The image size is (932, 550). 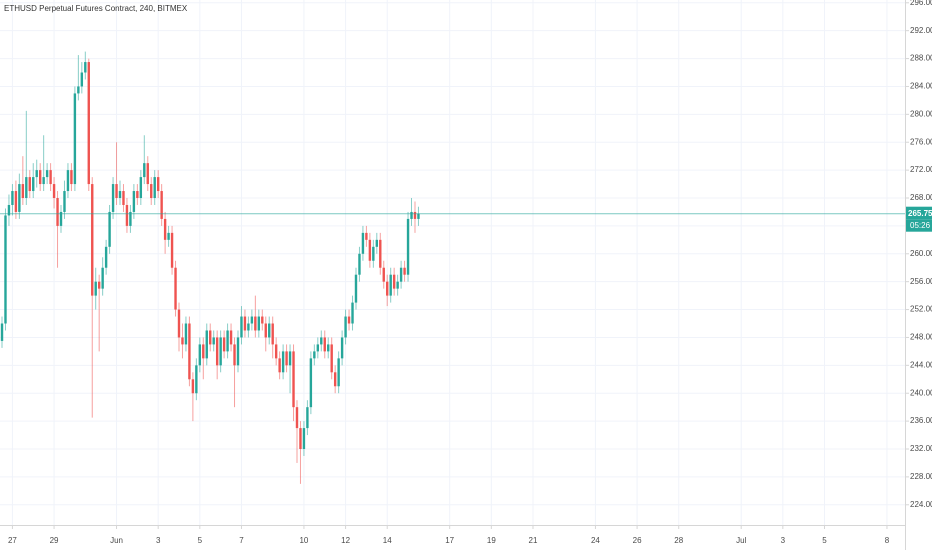 I want to click on y-tick-label: 228.00, so click(x=921, y=476).